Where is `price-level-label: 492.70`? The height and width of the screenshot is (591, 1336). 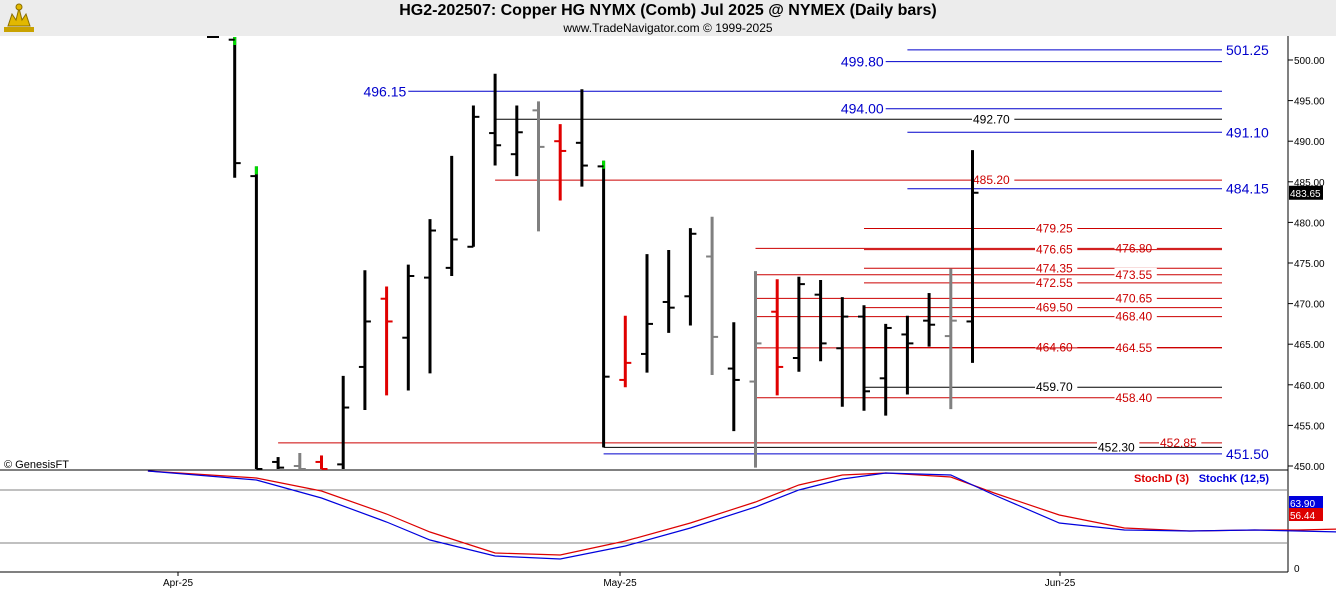
price-level-label: 492.70 is located at coordinates (991, 119).